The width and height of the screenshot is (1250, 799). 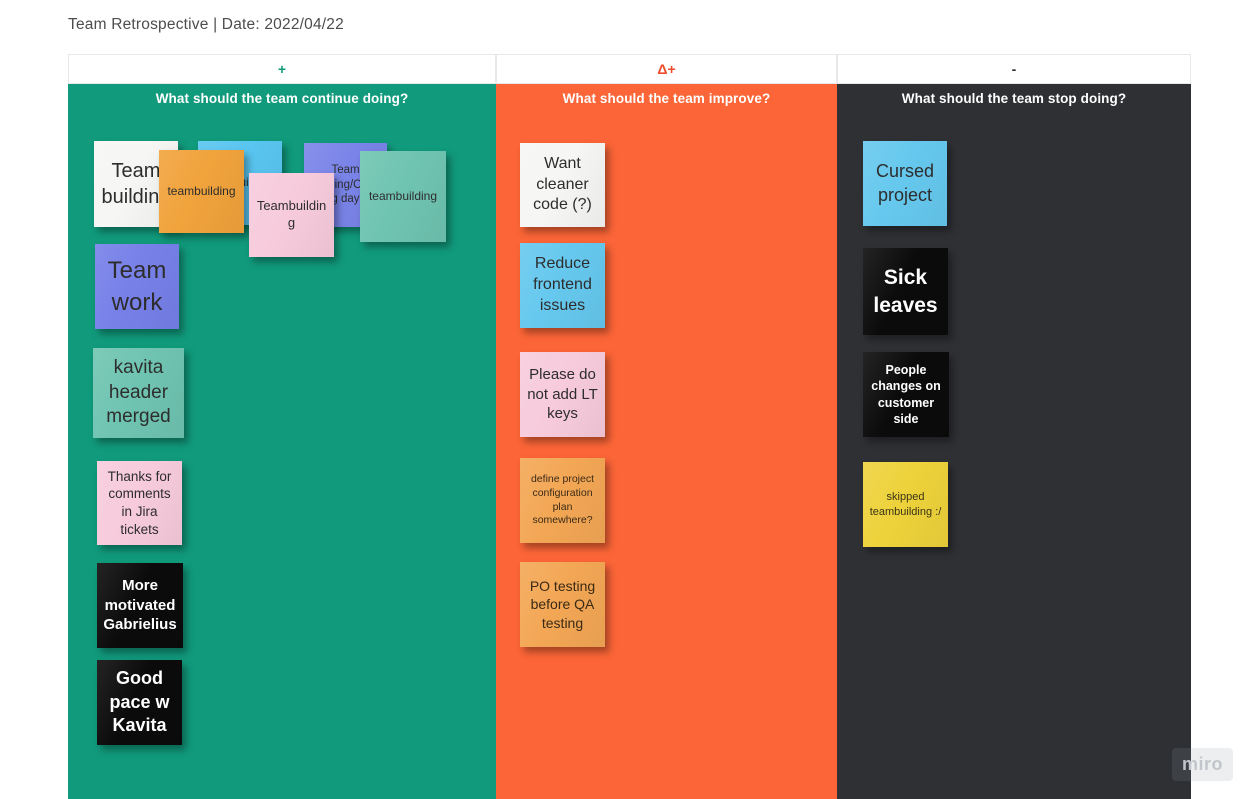 I want to click on sticky-note-text: Good pace w Kavita, so click(x=139, y=702).